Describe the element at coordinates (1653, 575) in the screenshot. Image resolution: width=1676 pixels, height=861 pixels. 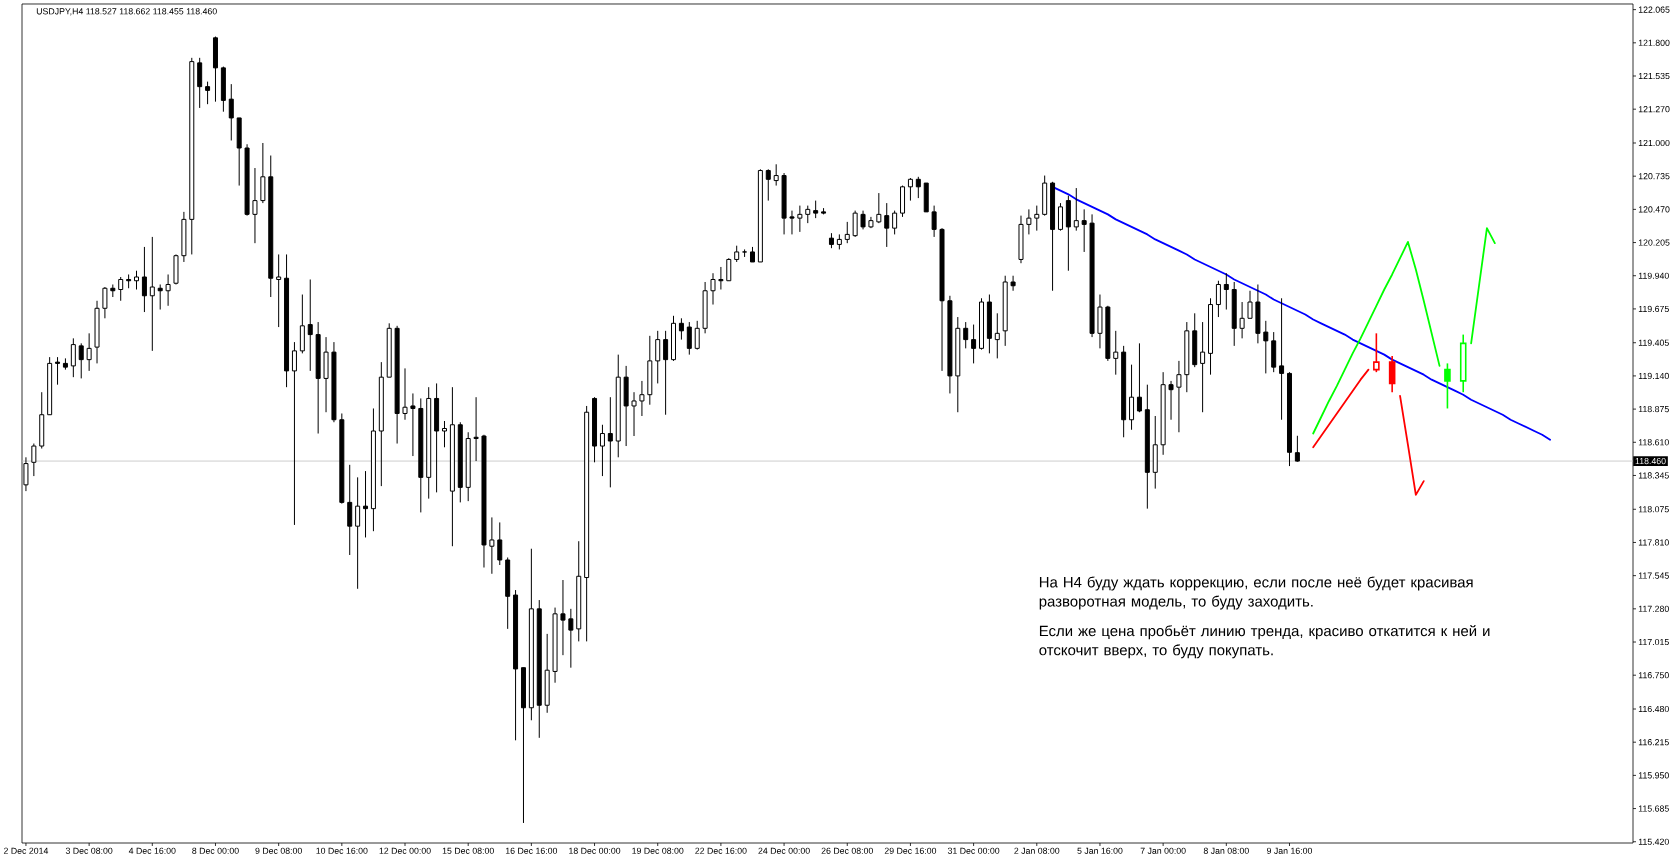
I see `y-tick-label: 117.545` at that location.